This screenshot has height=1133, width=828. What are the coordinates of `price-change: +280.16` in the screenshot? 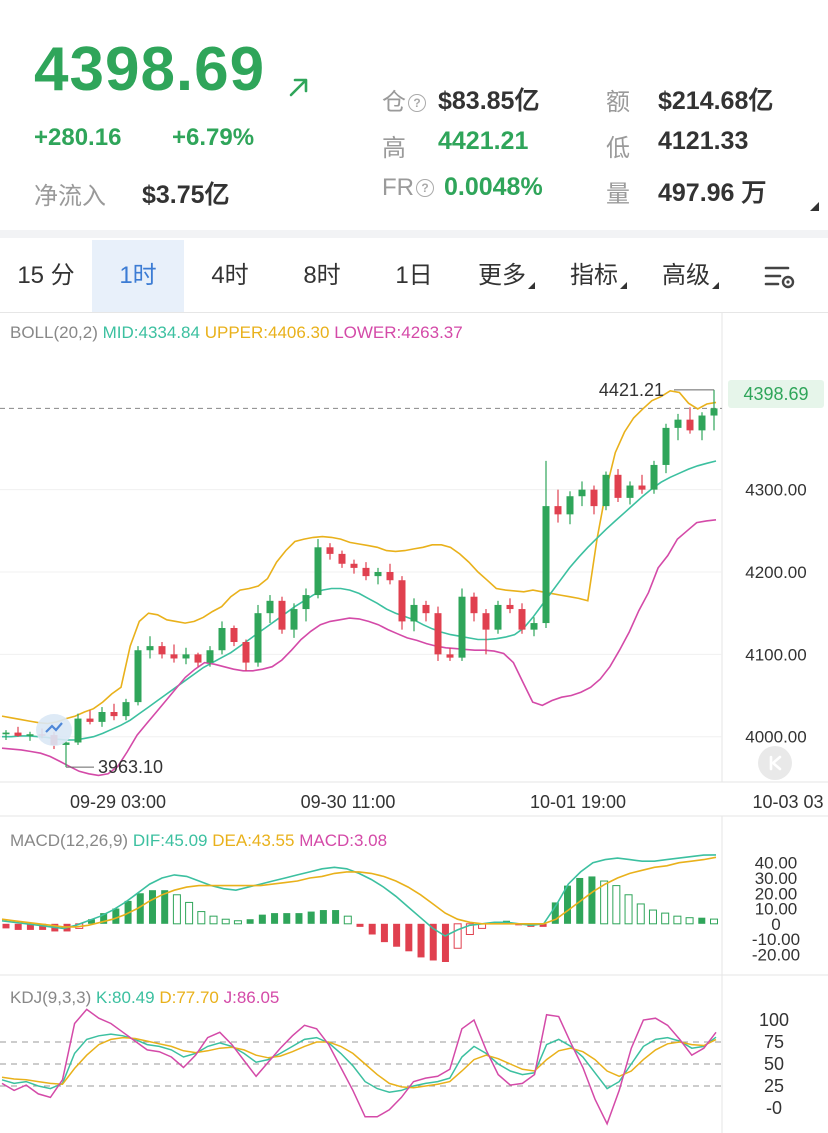 It's located at (78, 137).